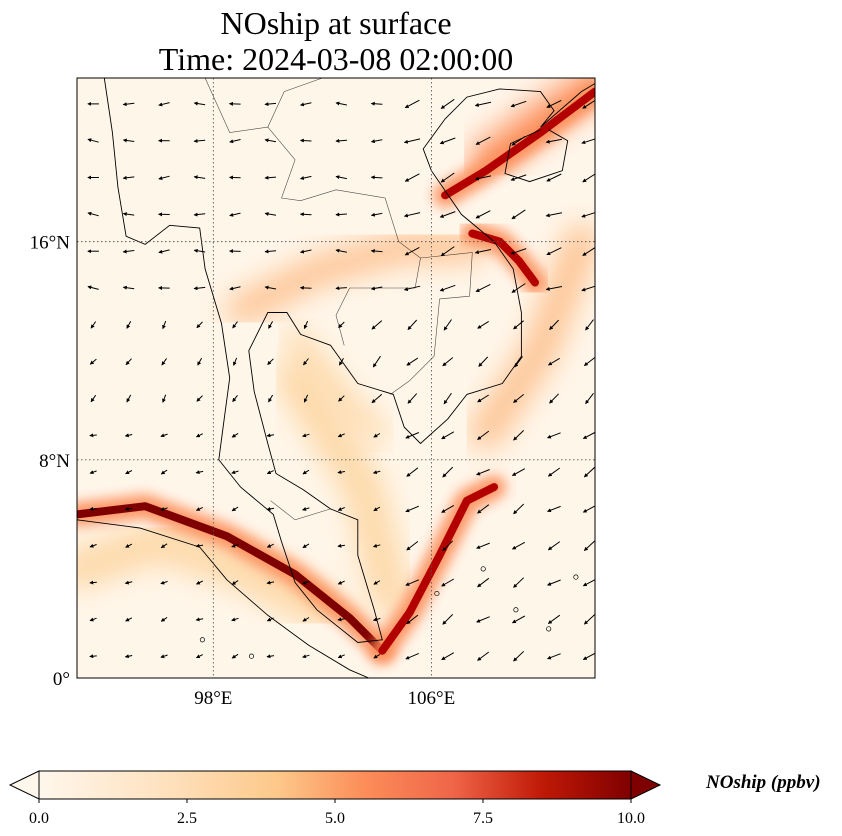 This screenshot has height=836, width=842. What do you see at coordinates (432, 698) in the screenshot?
I see `xtick-label-1: 106°E` at bounding box center [432, 698].